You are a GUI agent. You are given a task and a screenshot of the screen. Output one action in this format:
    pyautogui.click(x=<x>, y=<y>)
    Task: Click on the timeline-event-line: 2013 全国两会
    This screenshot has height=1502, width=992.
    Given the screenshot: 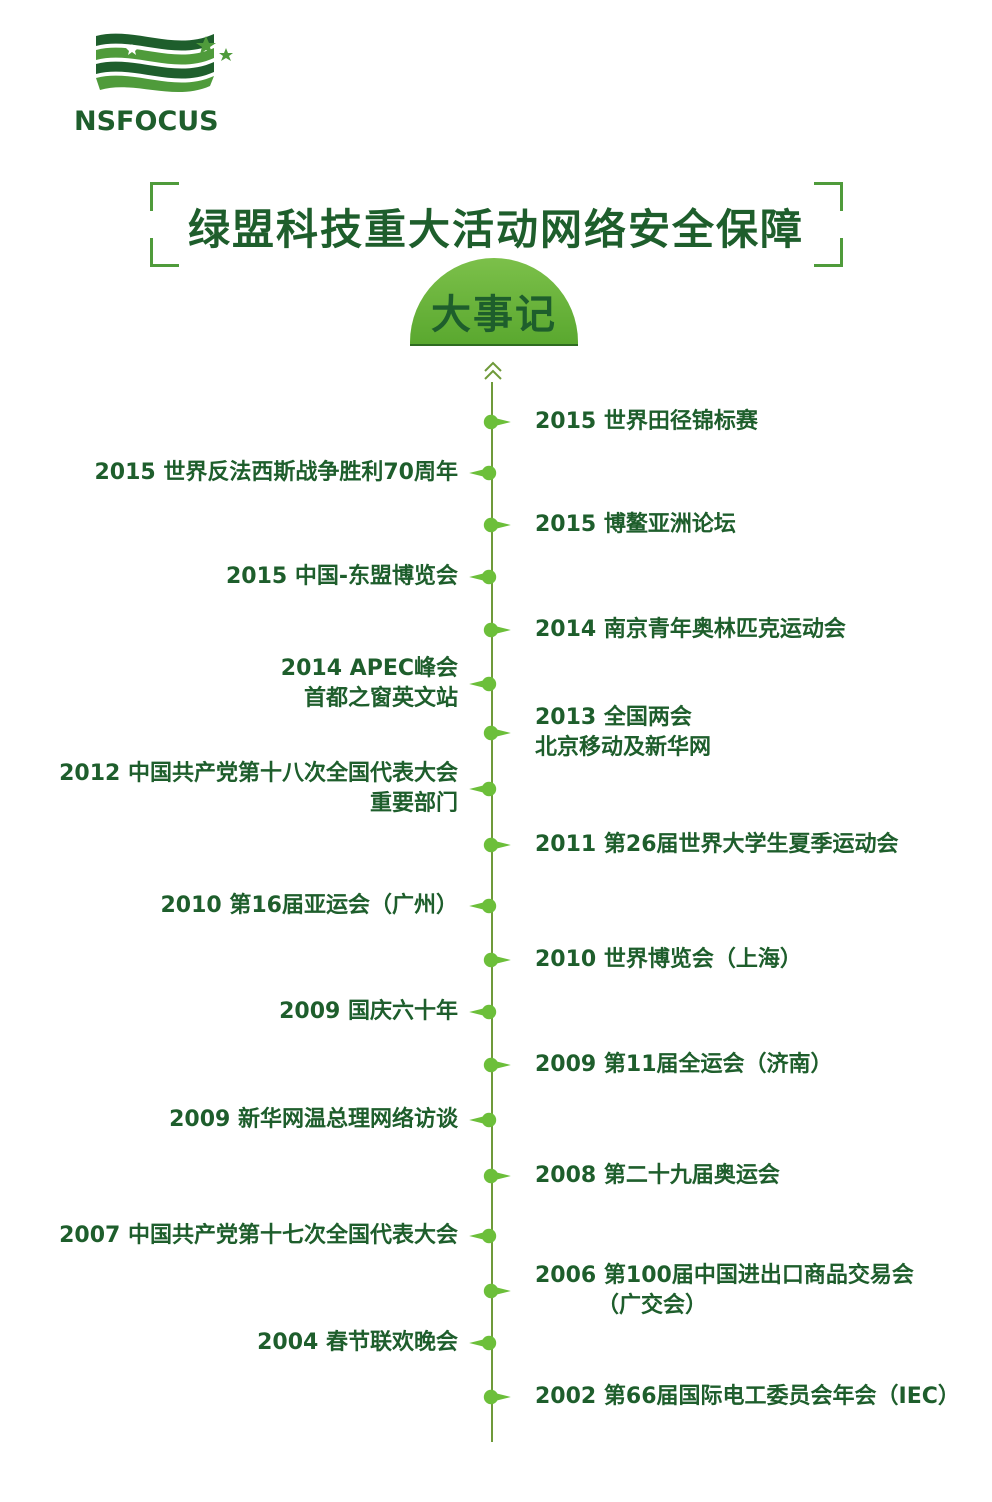 What is the action you would take?
    pyautogui.click(x=613, y=717)
    